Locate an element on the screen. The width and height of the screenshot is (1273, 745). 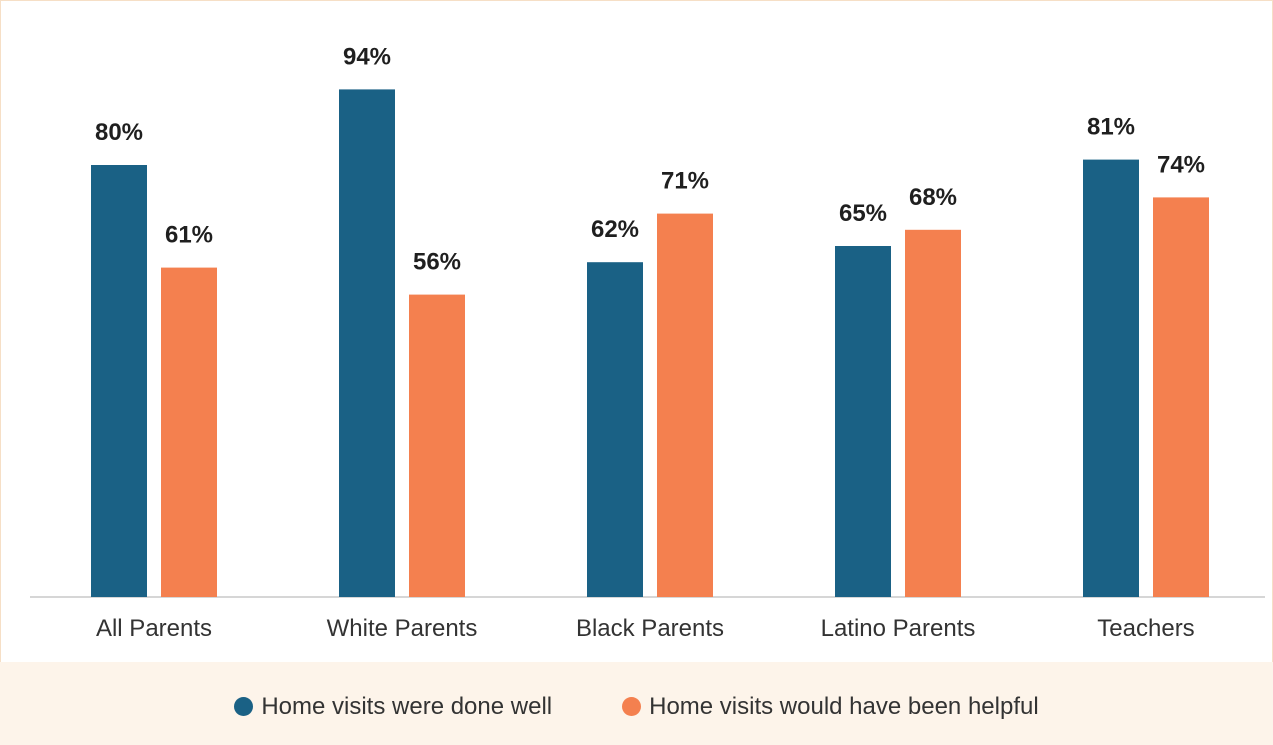
value-label-latino-parents-series-2: 68% is located at coordinates (933, 197).